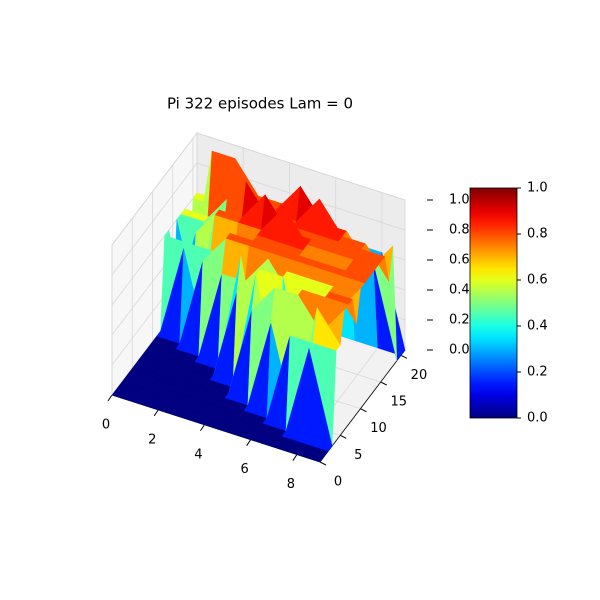  What do you see at coordinates (537, 418) in the screenshot?
I see `colorbar-tick-label: 0.0` at bounding box center [537, 418].